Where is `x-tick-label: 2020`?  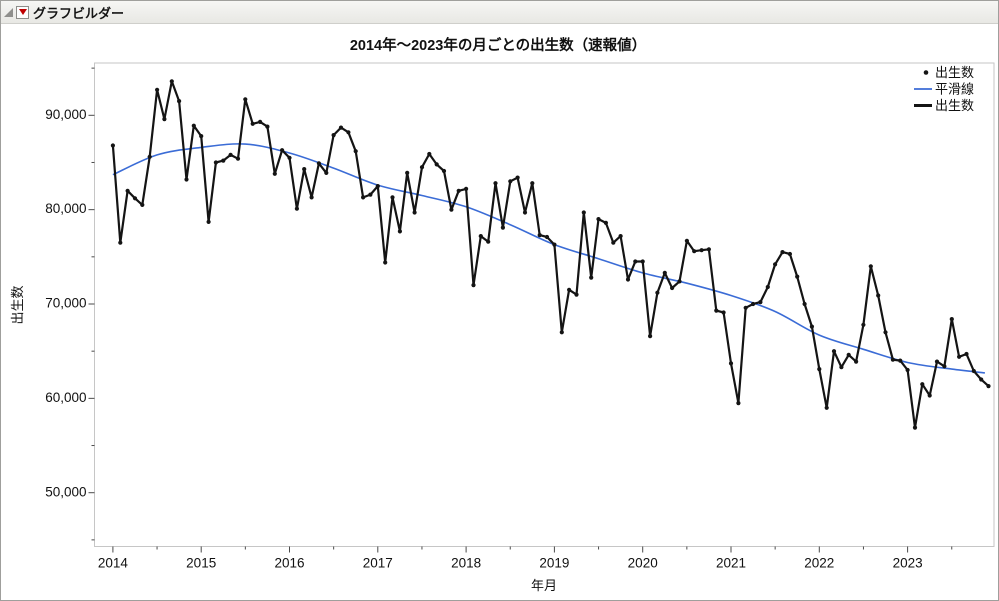
x-tick-label: 2020 is located at coordinates (643, 563).